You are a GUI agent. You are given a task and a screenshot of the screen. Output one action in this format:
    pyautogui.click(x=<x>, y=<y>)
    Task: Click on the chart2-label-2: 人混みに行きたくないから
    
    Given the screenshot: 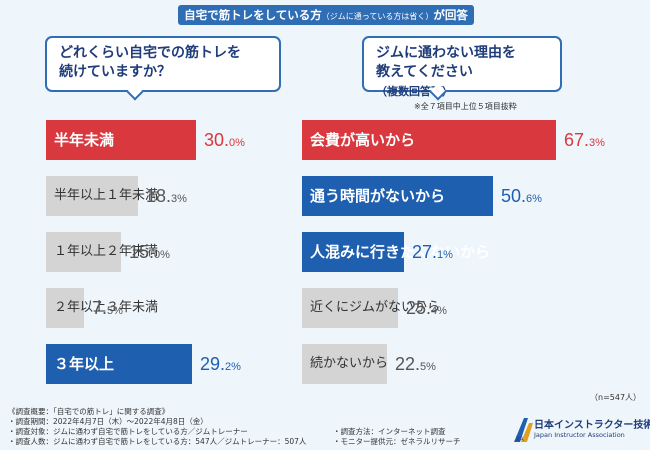 What is the action you would take?
    pyautogui.click(x=400, y=252)
    